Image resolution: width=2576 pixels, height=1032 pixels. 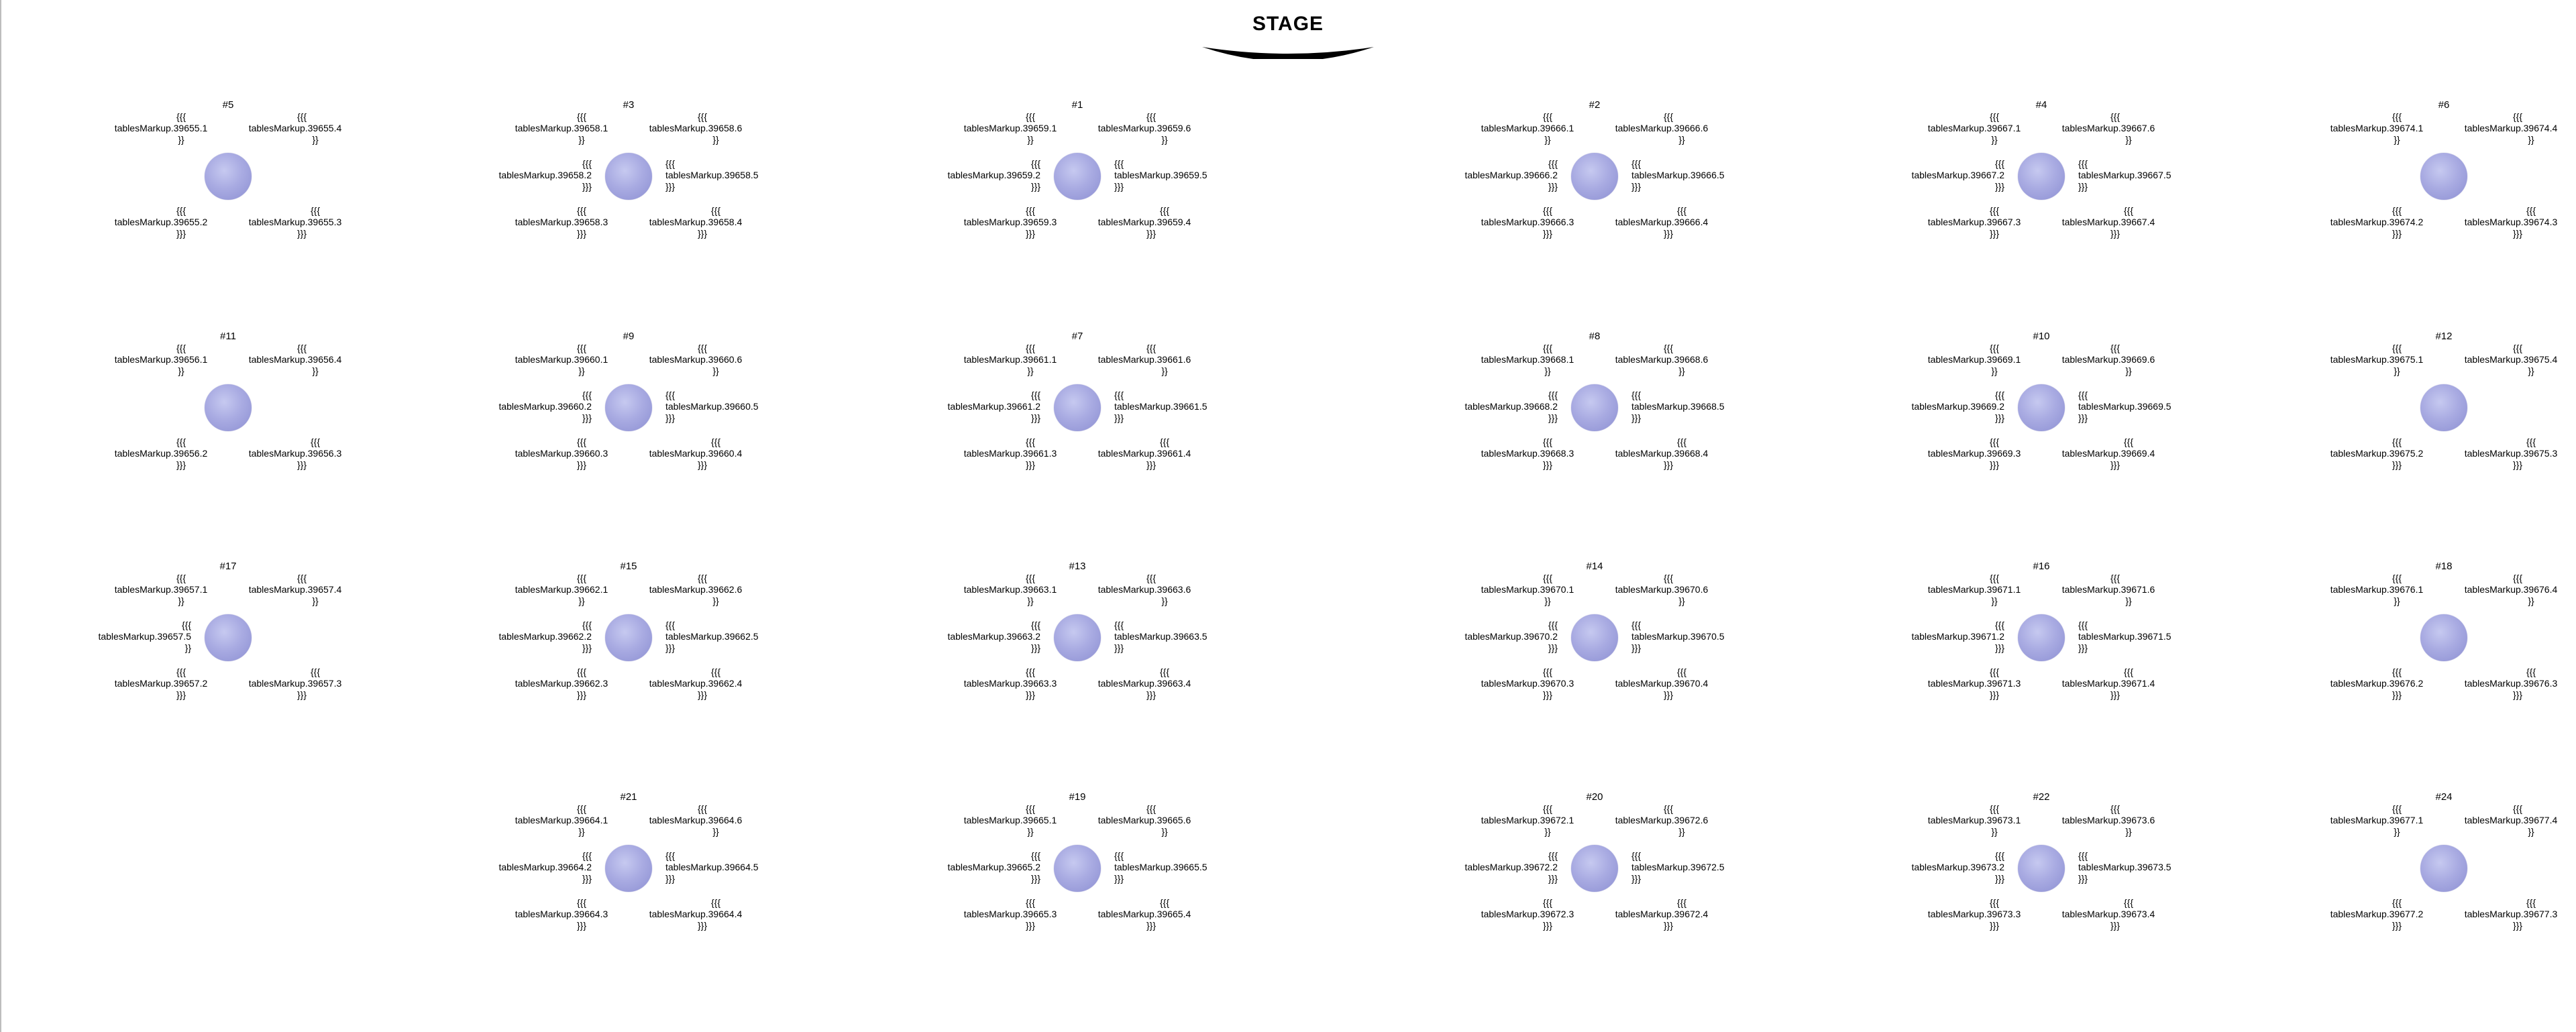 I want to click on seat-5: {{{tablesMarkup.39660.5}}}, so click(x=737, y=407).